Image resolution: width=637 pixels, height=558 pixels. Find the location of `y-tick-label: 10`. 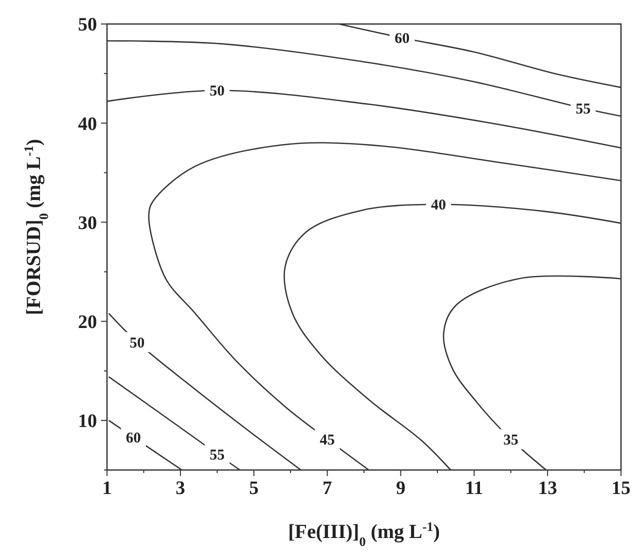

y-tick-label: 10 is located at coordinates (87, 421).